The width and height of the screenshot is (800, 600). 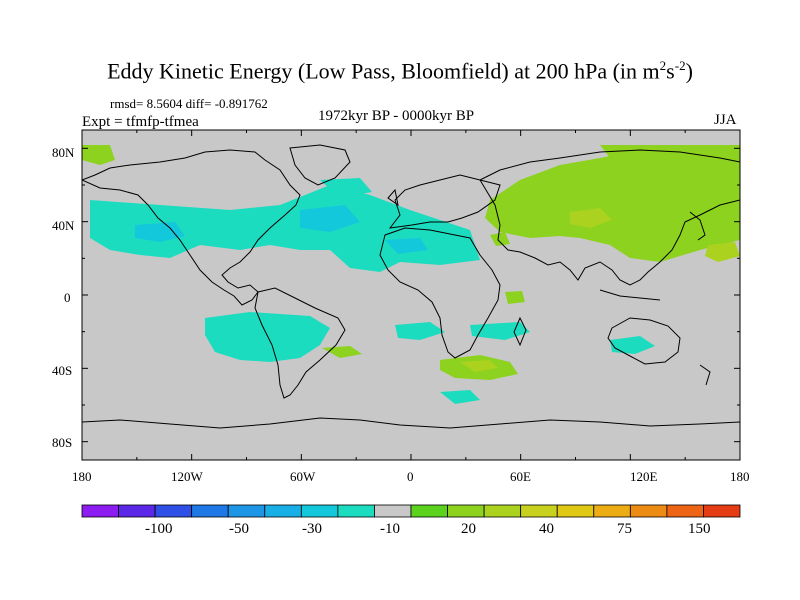 I want to click on x-tick-label: 60W, so click(x=303, y=476).